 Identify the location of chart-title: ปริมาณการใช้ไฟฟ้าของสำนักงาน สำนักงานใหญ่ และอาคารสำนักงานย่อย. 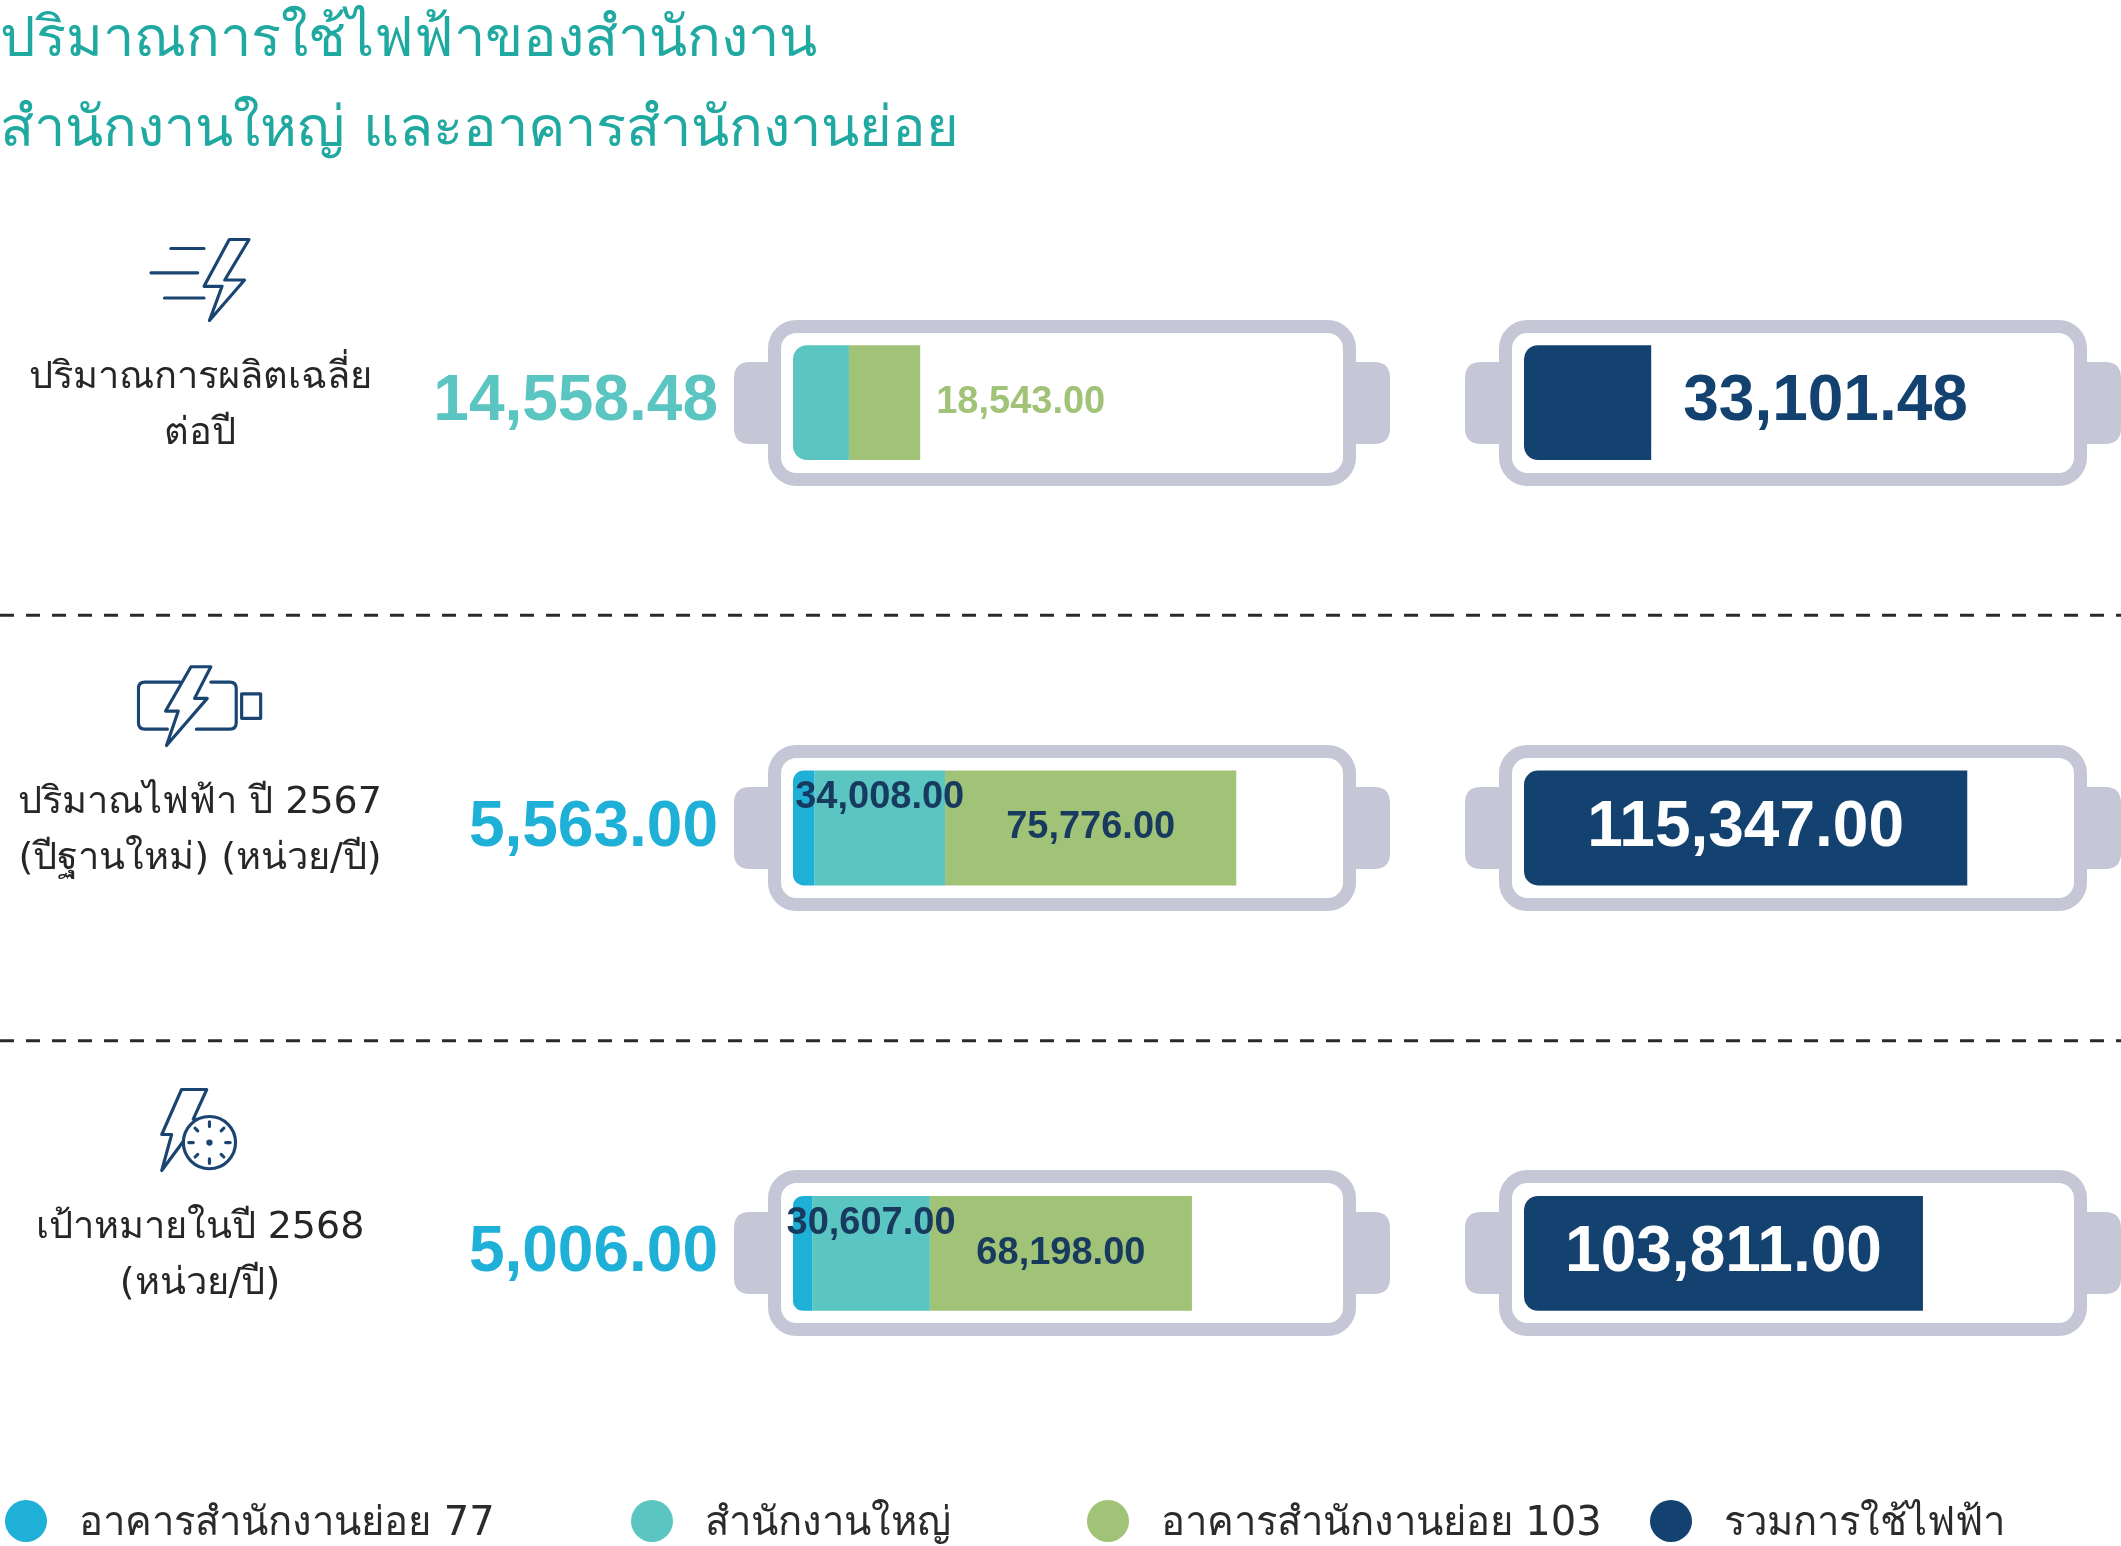
(480, 82).